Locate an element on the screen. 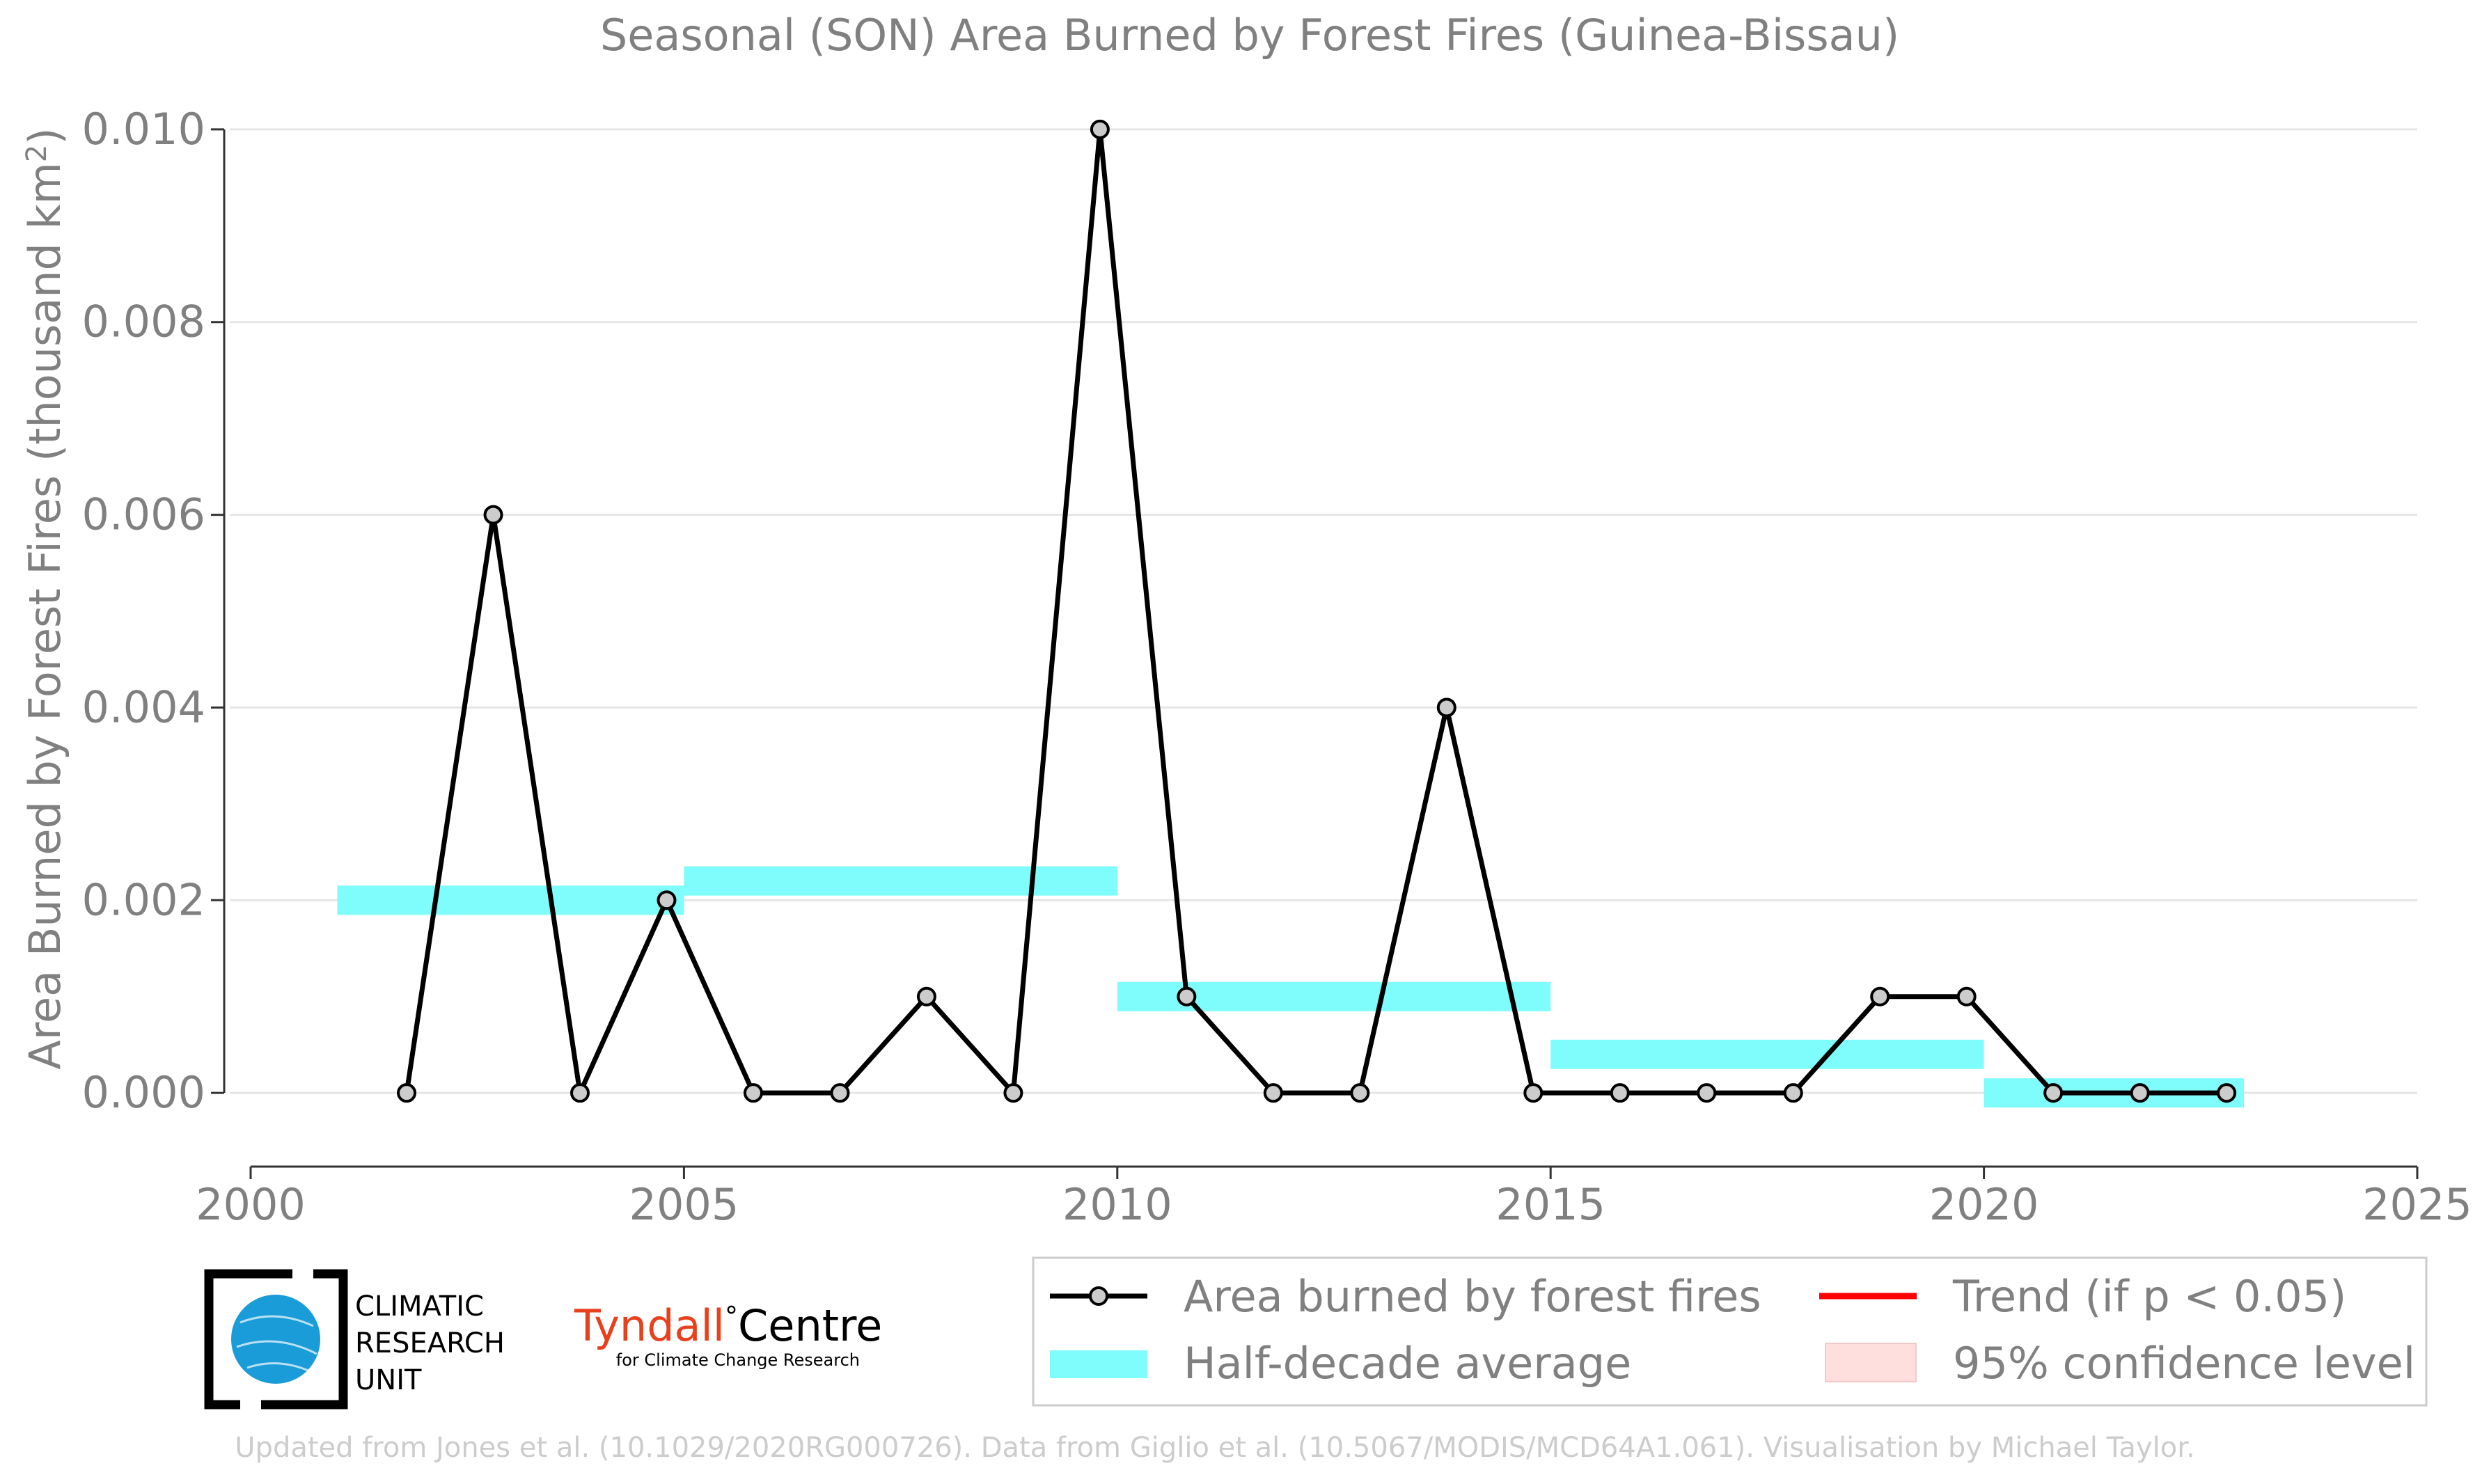 The width and height of the screenshot is (2482, 1484). cru-logo: CLIMATIC RESEARCH UNIT is located at coordinates (354, 1339).